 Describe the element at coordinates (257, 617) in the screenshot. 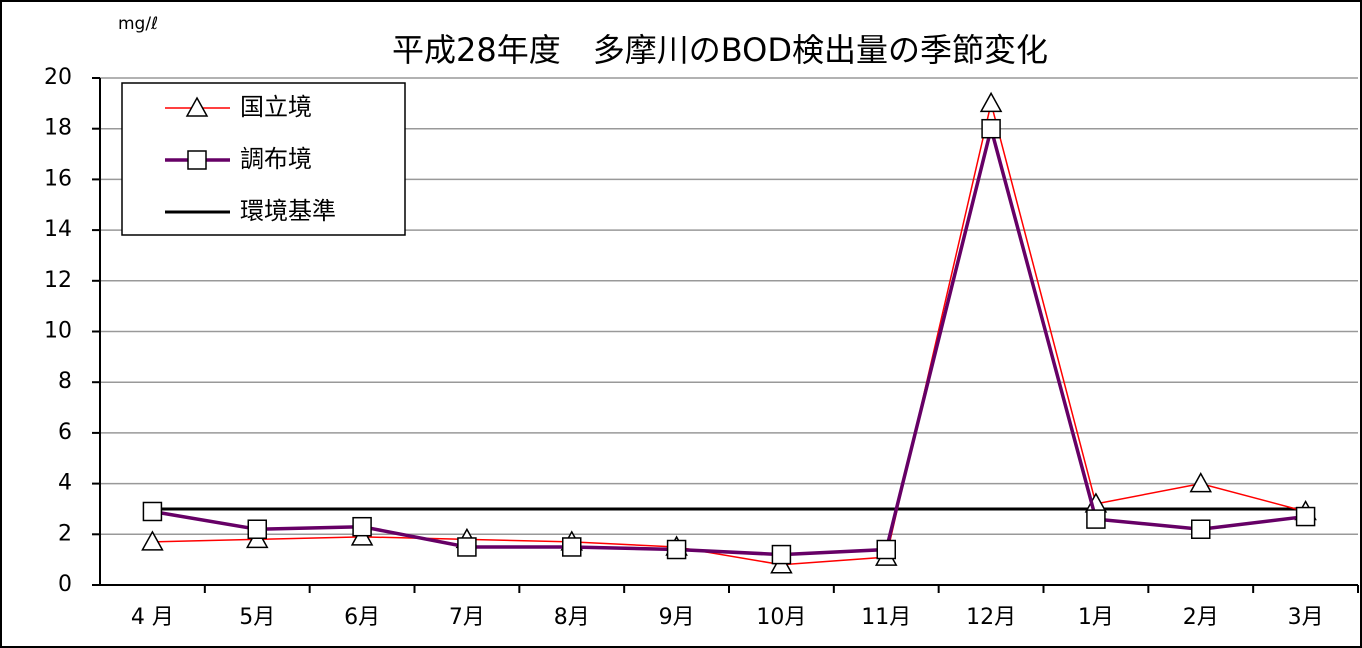

I see `x-tick-label: 5月` at that location.